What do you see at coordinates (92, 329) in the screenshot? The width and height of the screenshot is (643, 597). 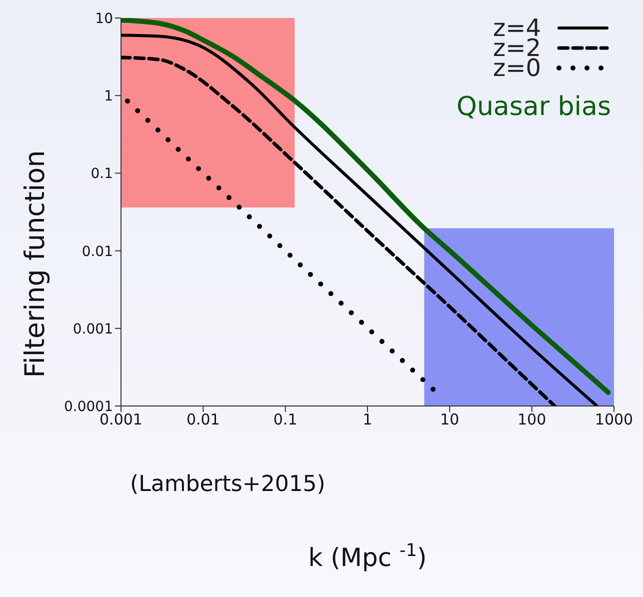 I see `y-tick-label: 0.001` at bounding box center [92, 329].